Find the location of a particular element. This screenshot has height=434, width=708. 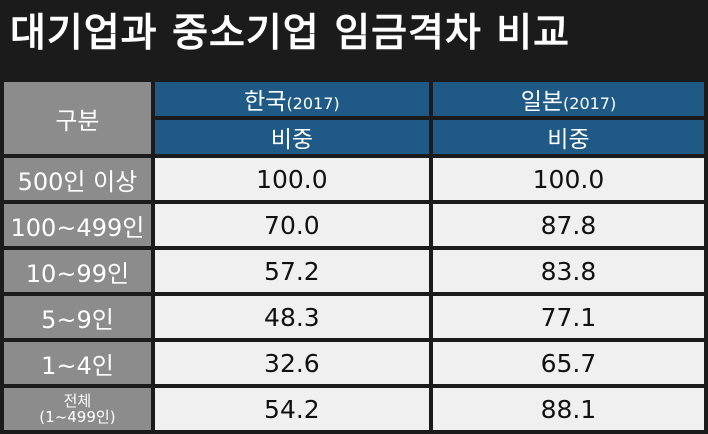

header-japan: 일본(2017) is located at coordinates (568, 99).